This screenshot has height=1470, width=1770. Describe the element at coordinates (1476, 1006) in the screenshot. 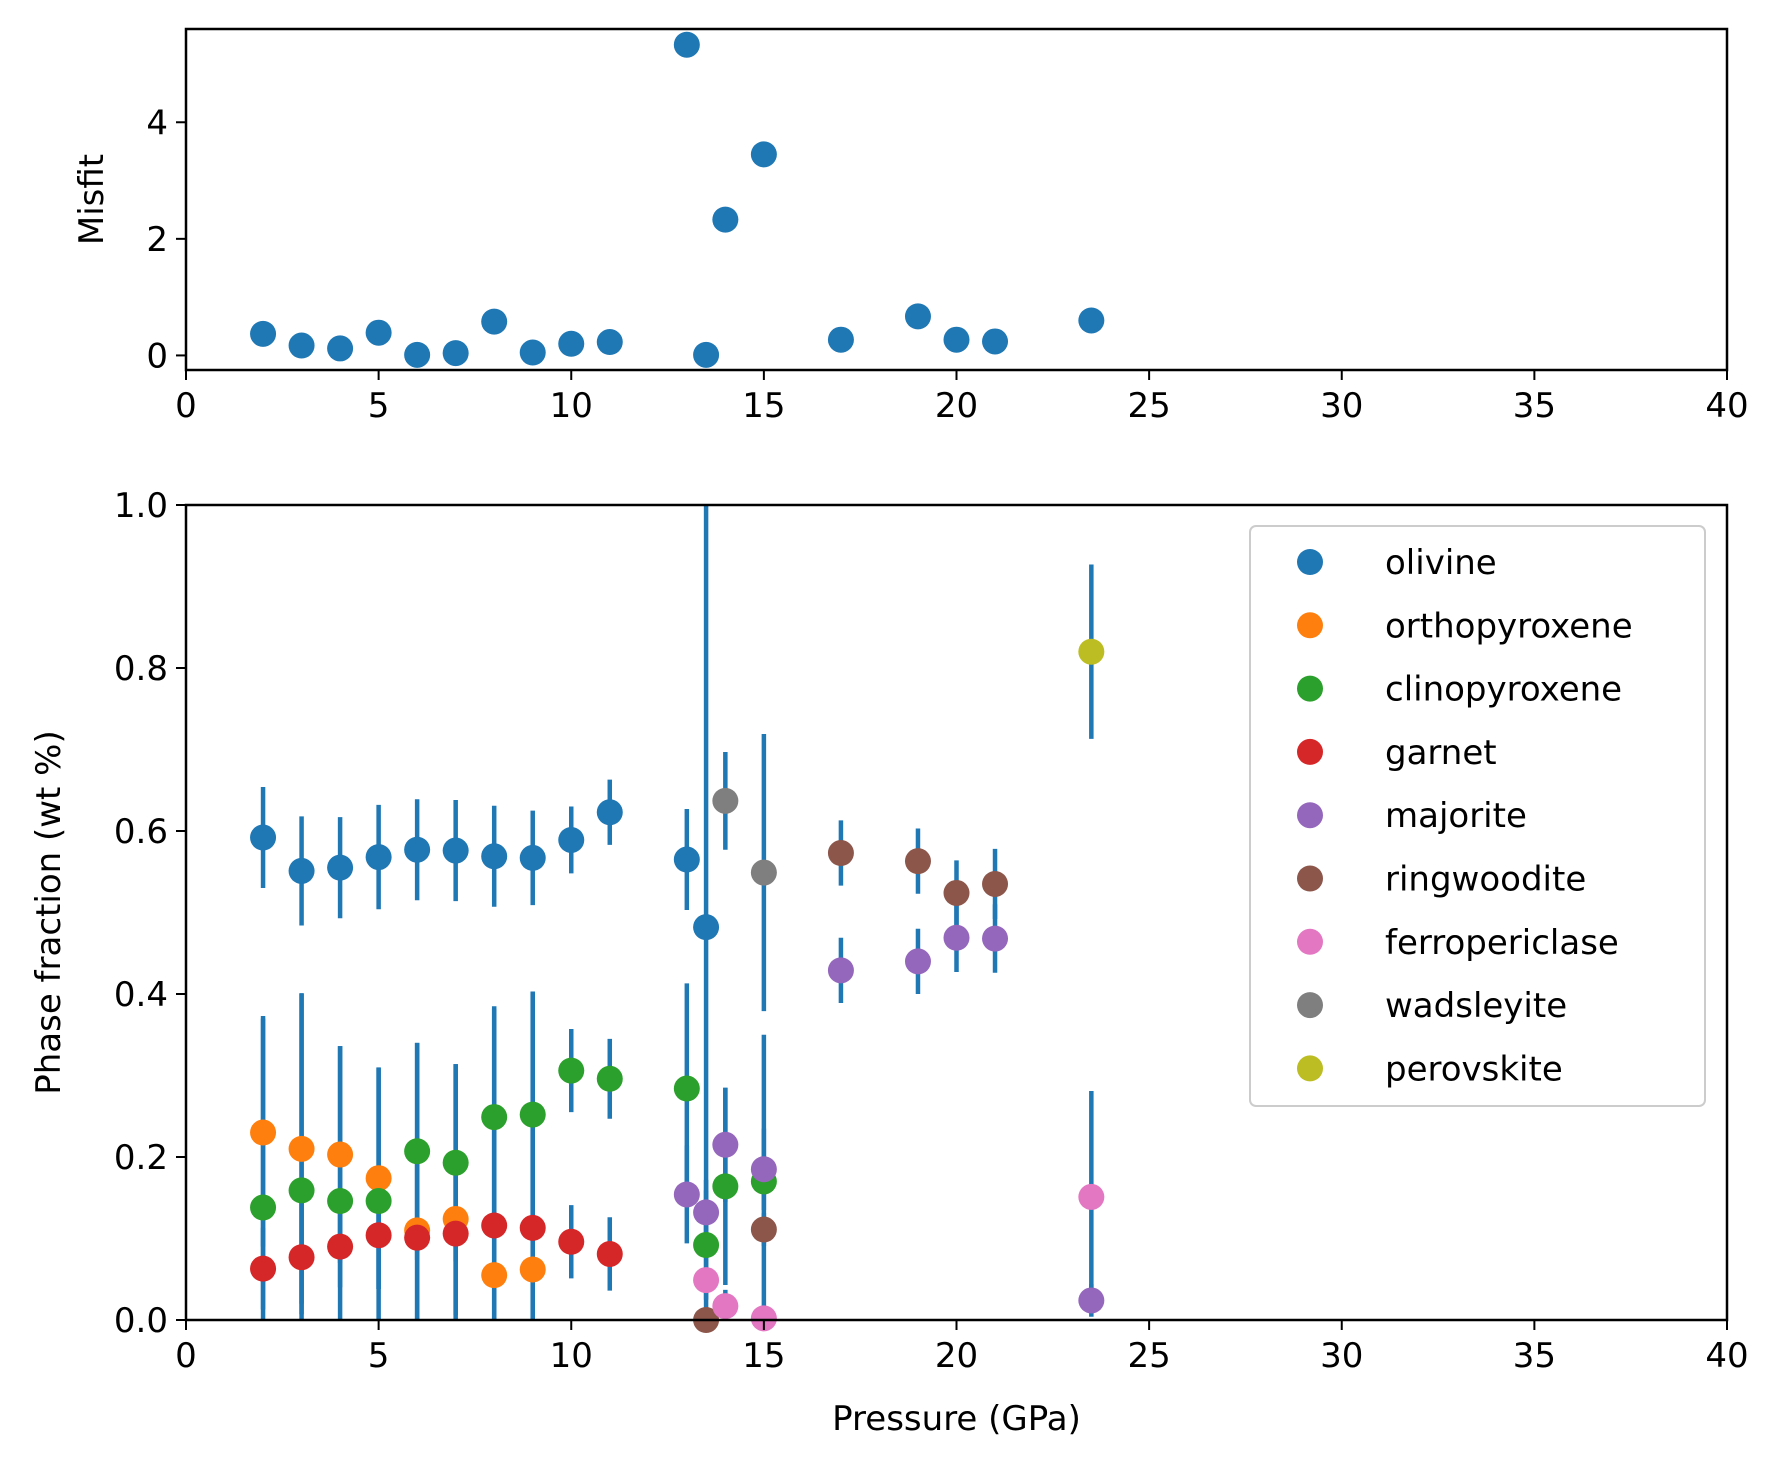

I see `legend-label-wadsleyite: wadsleyite` at that location.